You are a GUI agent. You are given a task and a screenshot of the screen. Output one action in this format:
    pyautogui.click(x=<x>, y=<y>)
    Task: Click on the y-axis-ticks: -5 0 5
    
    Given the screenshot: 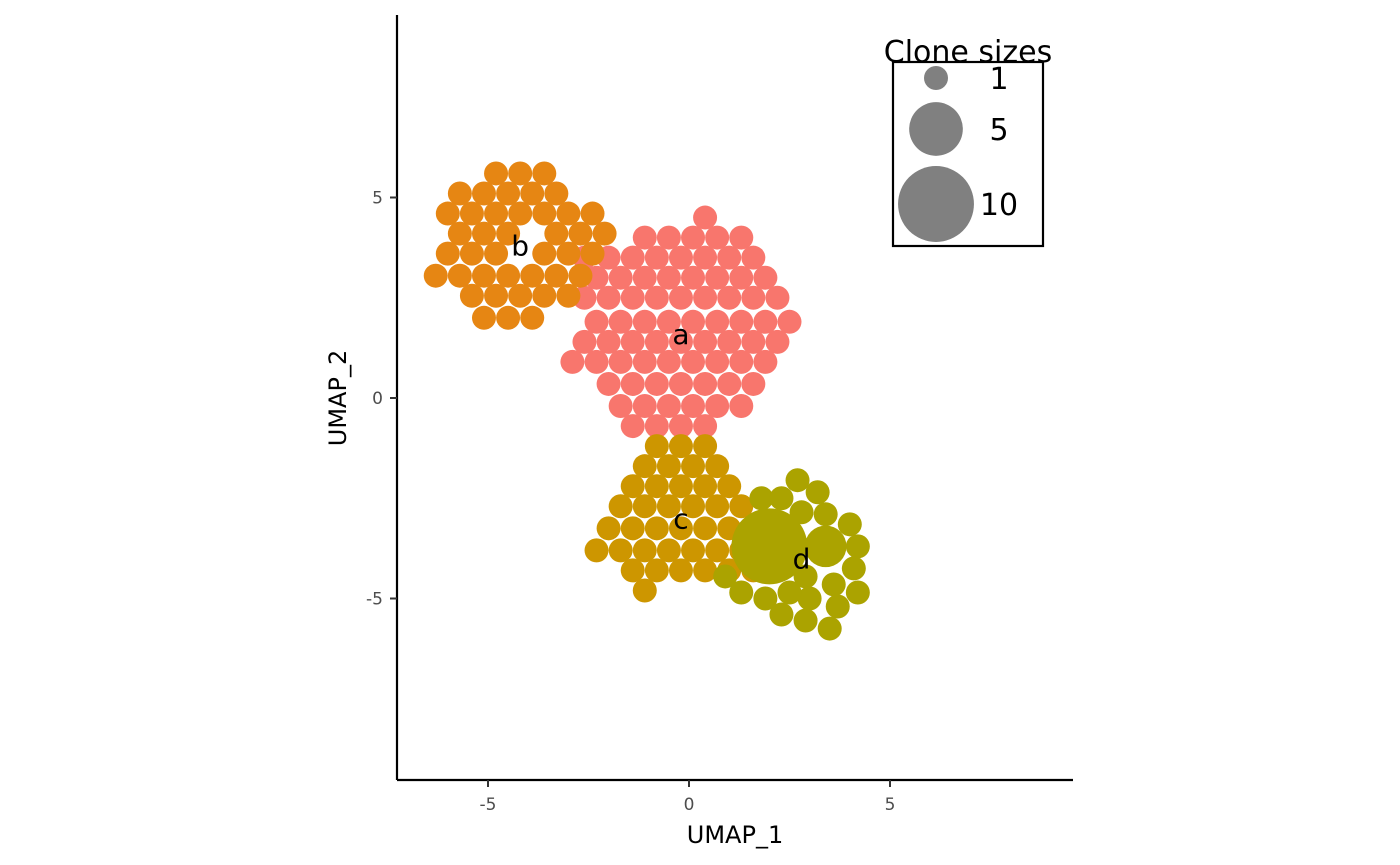 What is the action you would take?
    pyautogui.click(x=381, y=399)
    